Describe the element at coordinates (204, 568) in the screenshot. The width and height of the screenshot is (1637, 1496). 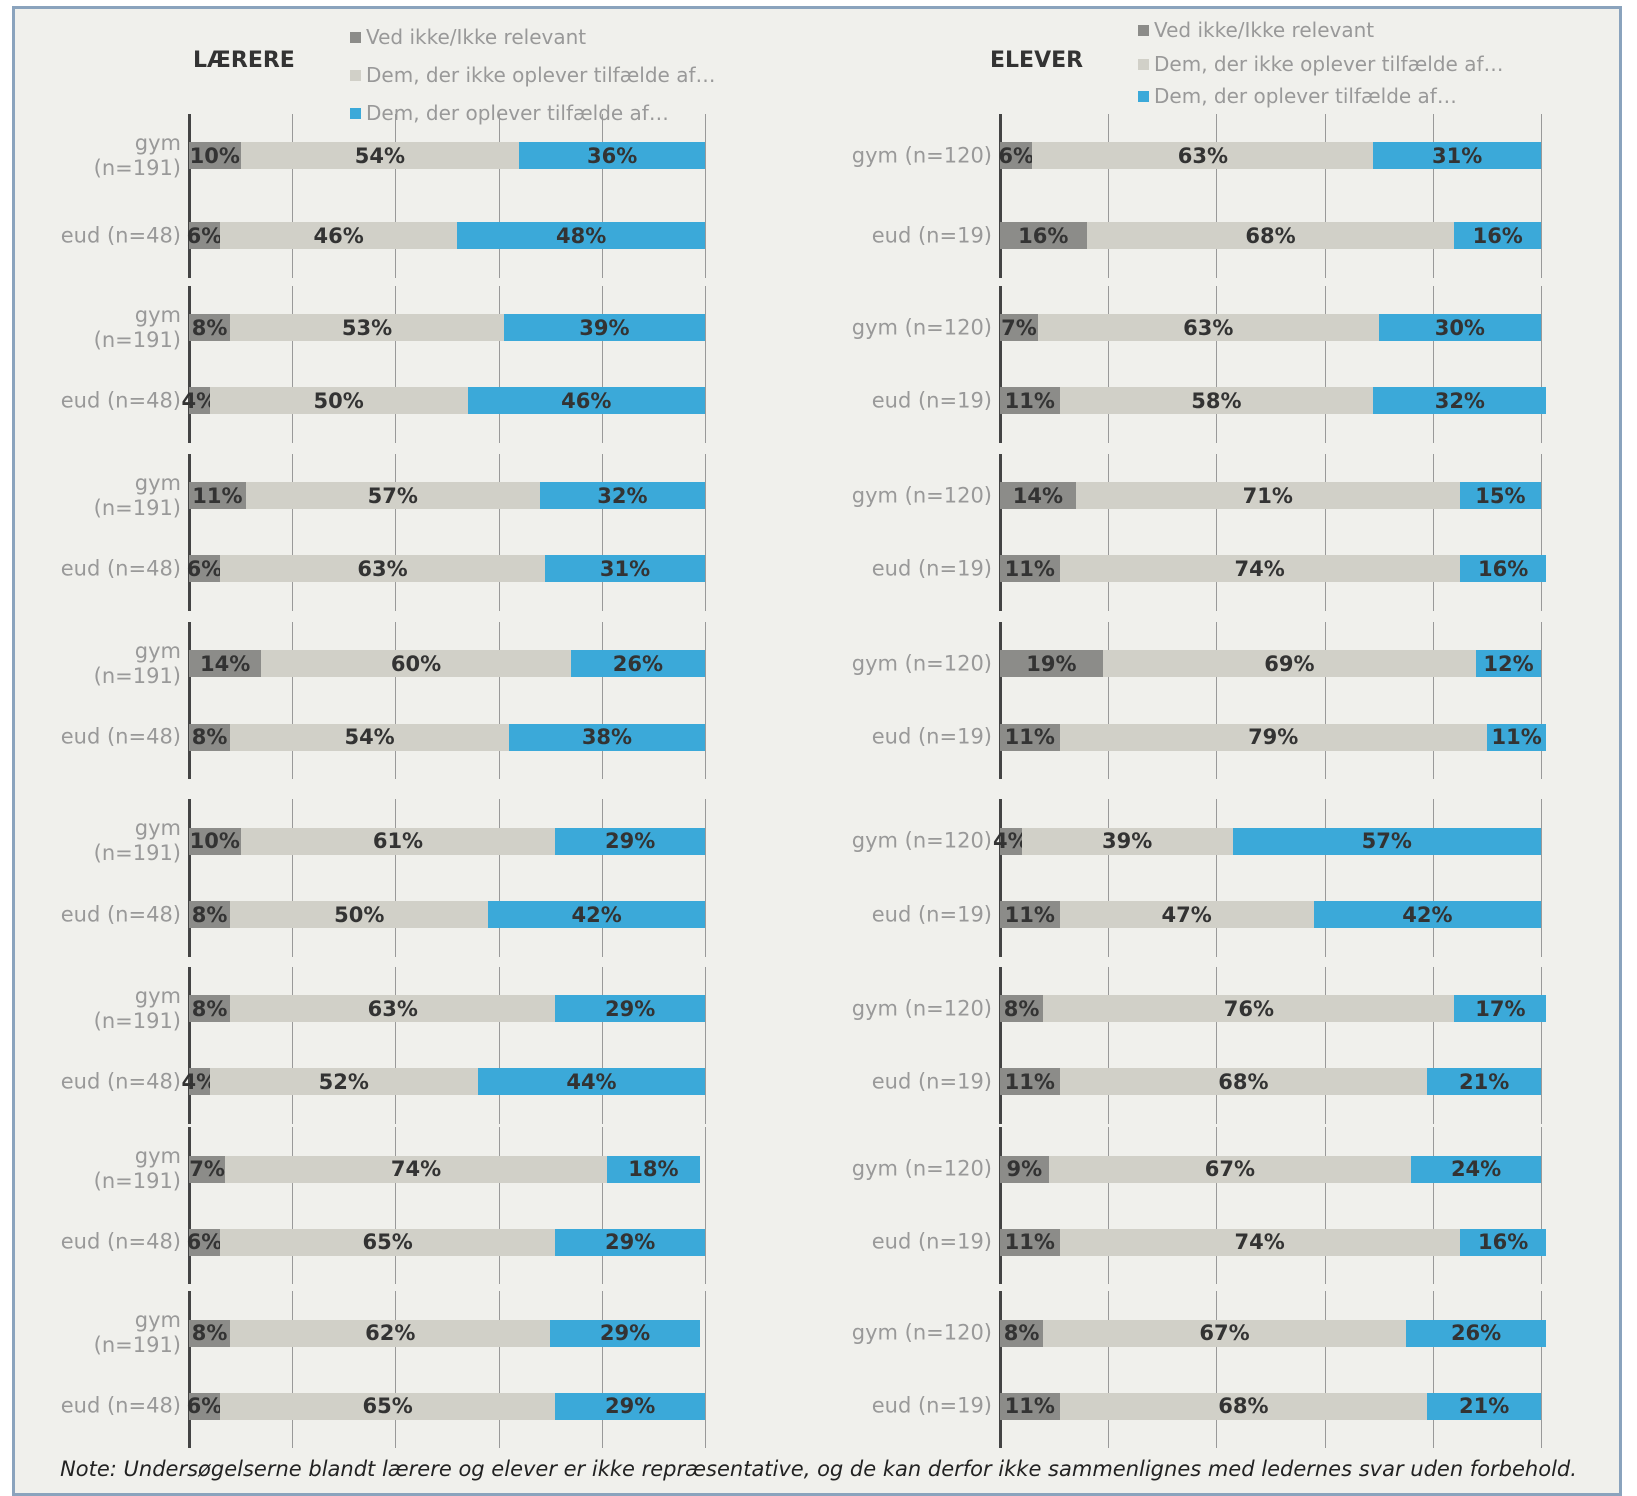
I see `data-label: 6%` at that location.